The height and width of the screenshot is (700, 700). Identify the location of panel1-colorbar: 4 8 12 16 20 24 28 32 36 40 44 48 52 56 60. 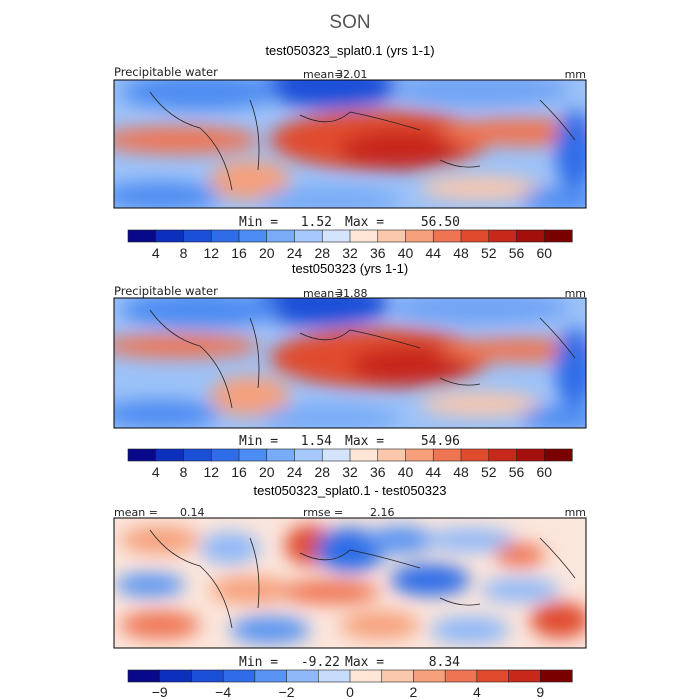
(350, 245).